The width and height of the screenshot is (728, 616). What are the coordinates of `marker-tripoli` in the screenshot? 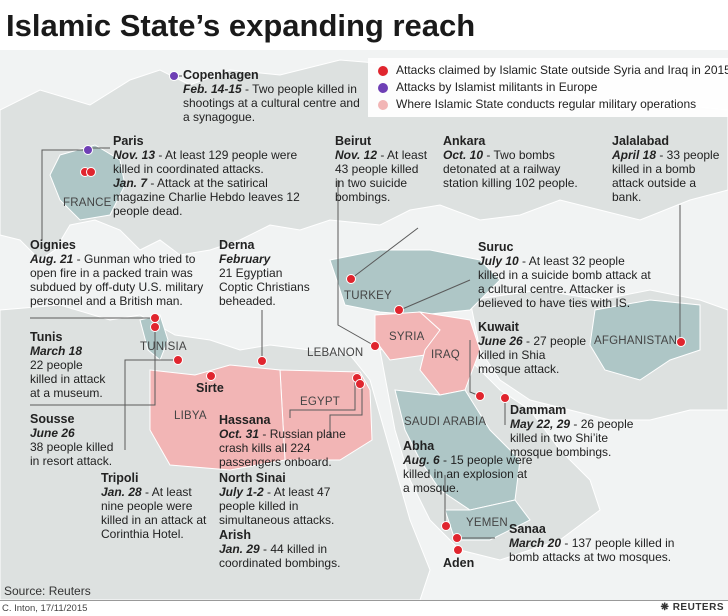 It's located at (178, 360).